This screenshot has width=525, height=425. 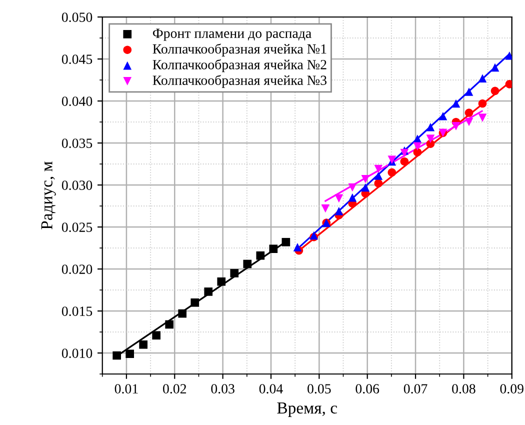 What do you see at coordinates (239, 65) in the screenshot?
I see `legend-label: Колпачкообразная ячейка №2` at bounding box center [239, 65].